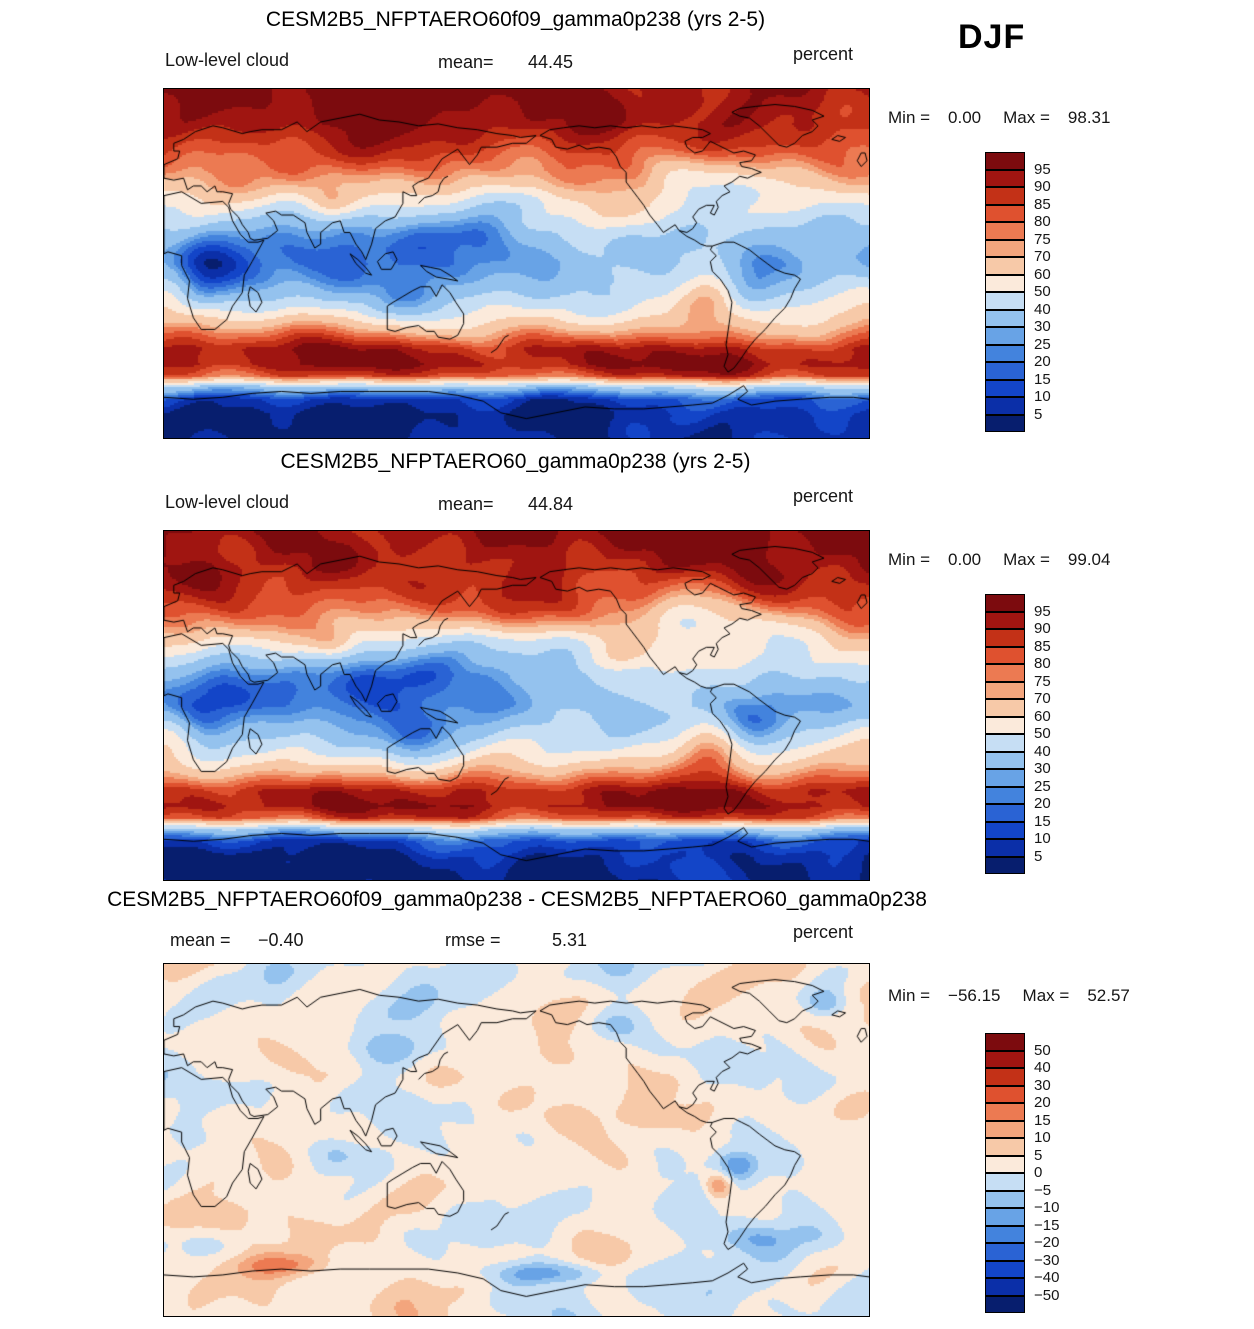 The width and height of the screenshot is (1254, 1329). What do you see at coordinates (1042, 344) in the screenshot?
I see `colorbar-tick-label: 25` at bounding box center [1042, 344].